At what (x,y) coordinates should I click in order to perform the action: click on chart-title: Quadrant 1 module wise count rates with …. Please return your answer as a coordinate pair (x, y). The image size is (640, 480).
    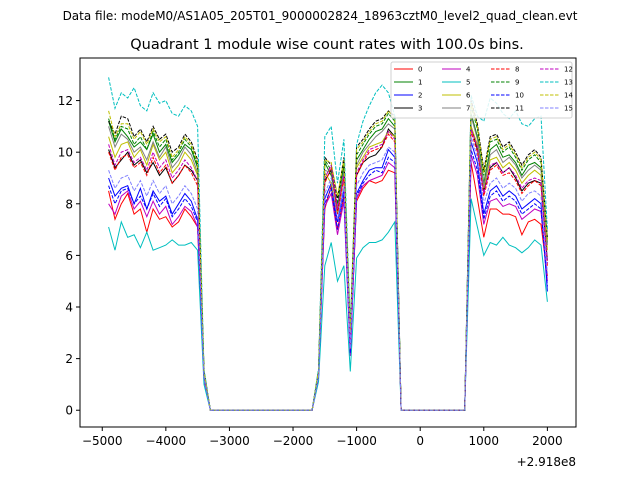
    Looking at the image, I should click on (327, 45).